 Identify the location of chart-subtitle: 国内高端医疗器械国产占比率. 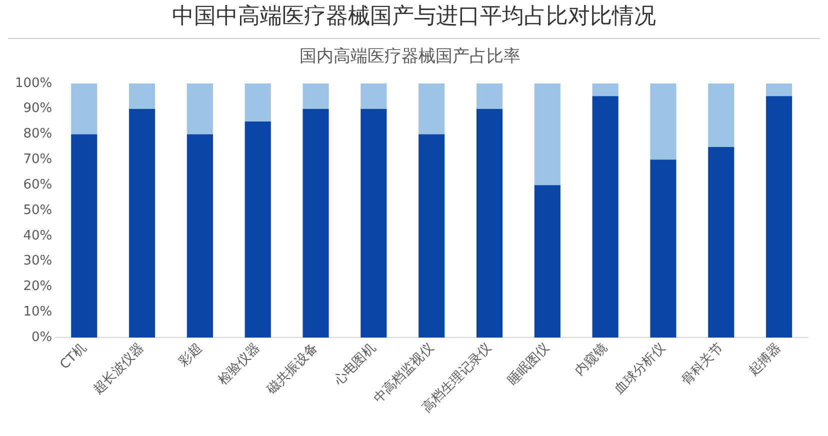
(410, 56).